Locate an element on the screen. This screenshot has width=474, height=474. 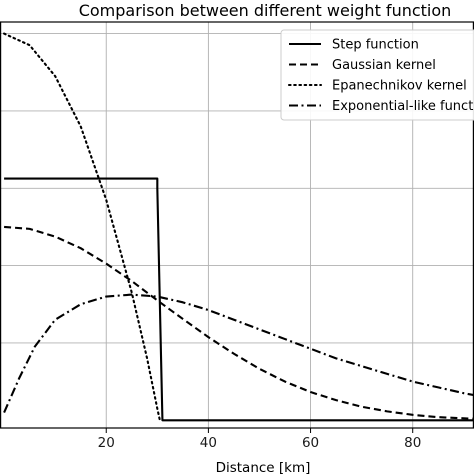
x-tick-label: 20 is located at coordinates (106, 443).